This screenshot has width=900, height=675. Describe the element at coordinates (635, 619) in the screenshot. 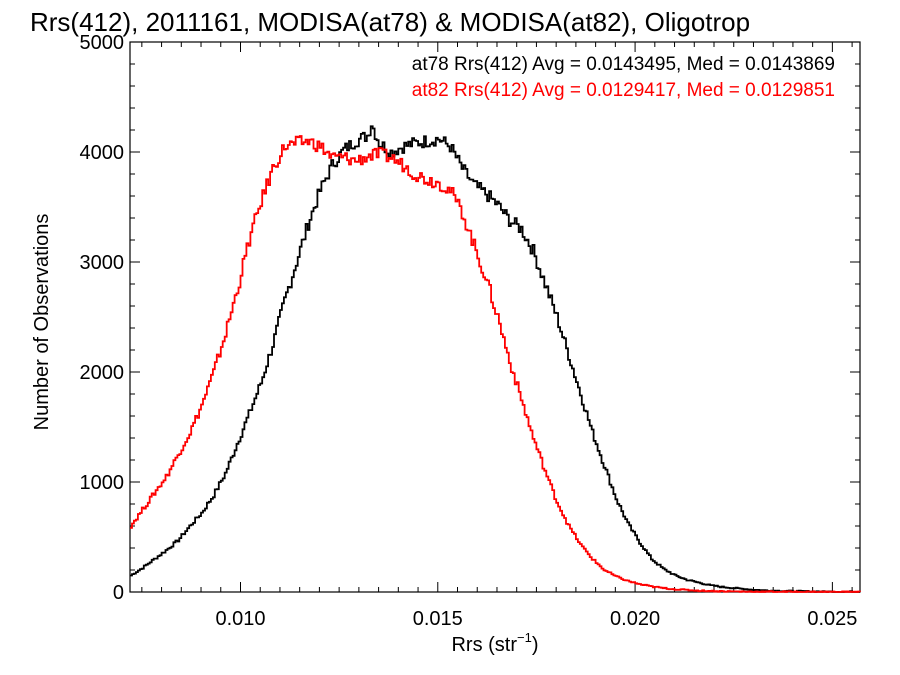

I see `x-tick-label: 0.020` at that location.